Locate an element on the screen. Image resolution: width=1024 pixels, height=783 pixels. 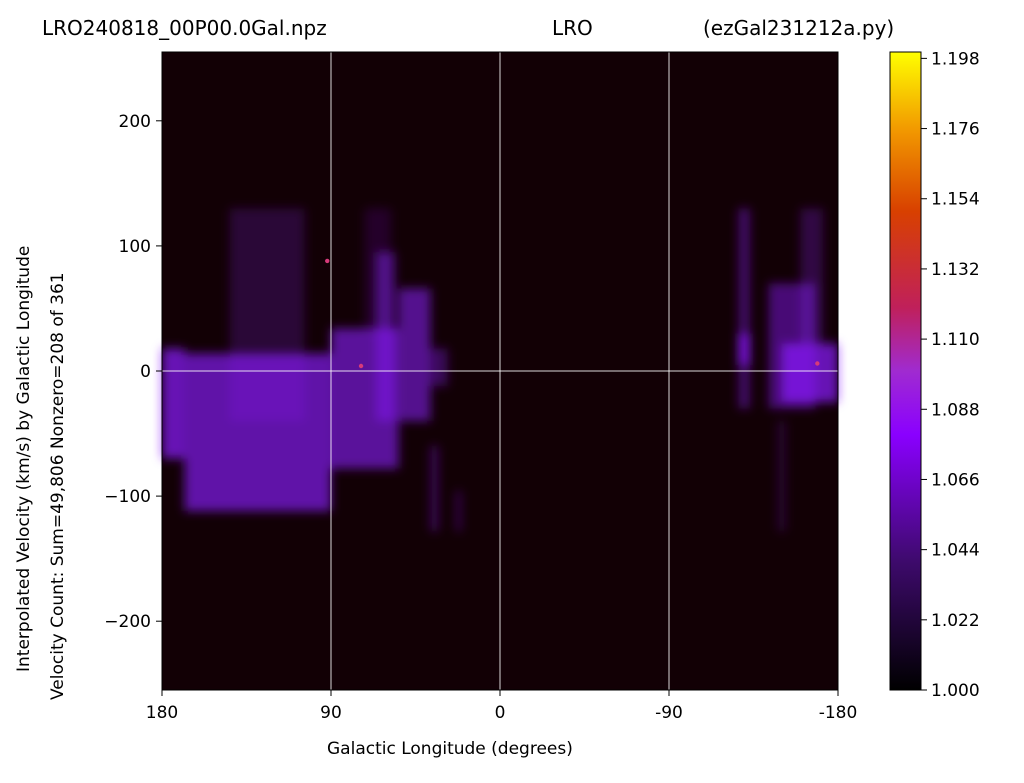
y-tick-label: 100 is located at coordinates (135, 247).